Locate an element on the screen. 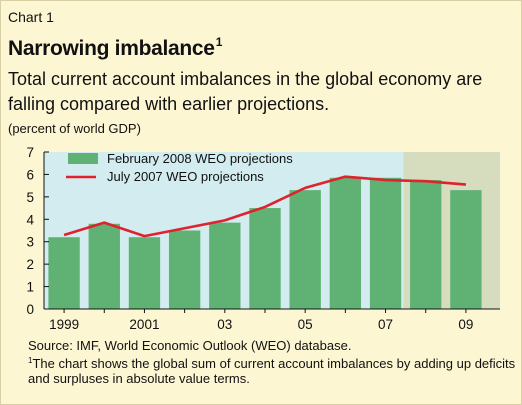  y-tick-label: 0 is located at coordinates (30, 309).